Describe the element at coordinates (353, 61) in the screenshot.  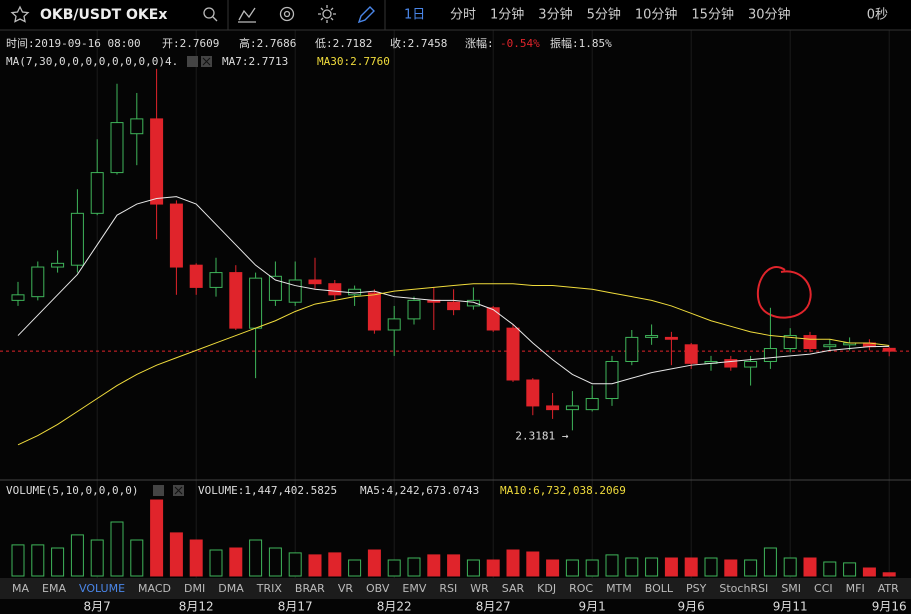
I see `legend-ma30: MA30:2.7760` at that location.